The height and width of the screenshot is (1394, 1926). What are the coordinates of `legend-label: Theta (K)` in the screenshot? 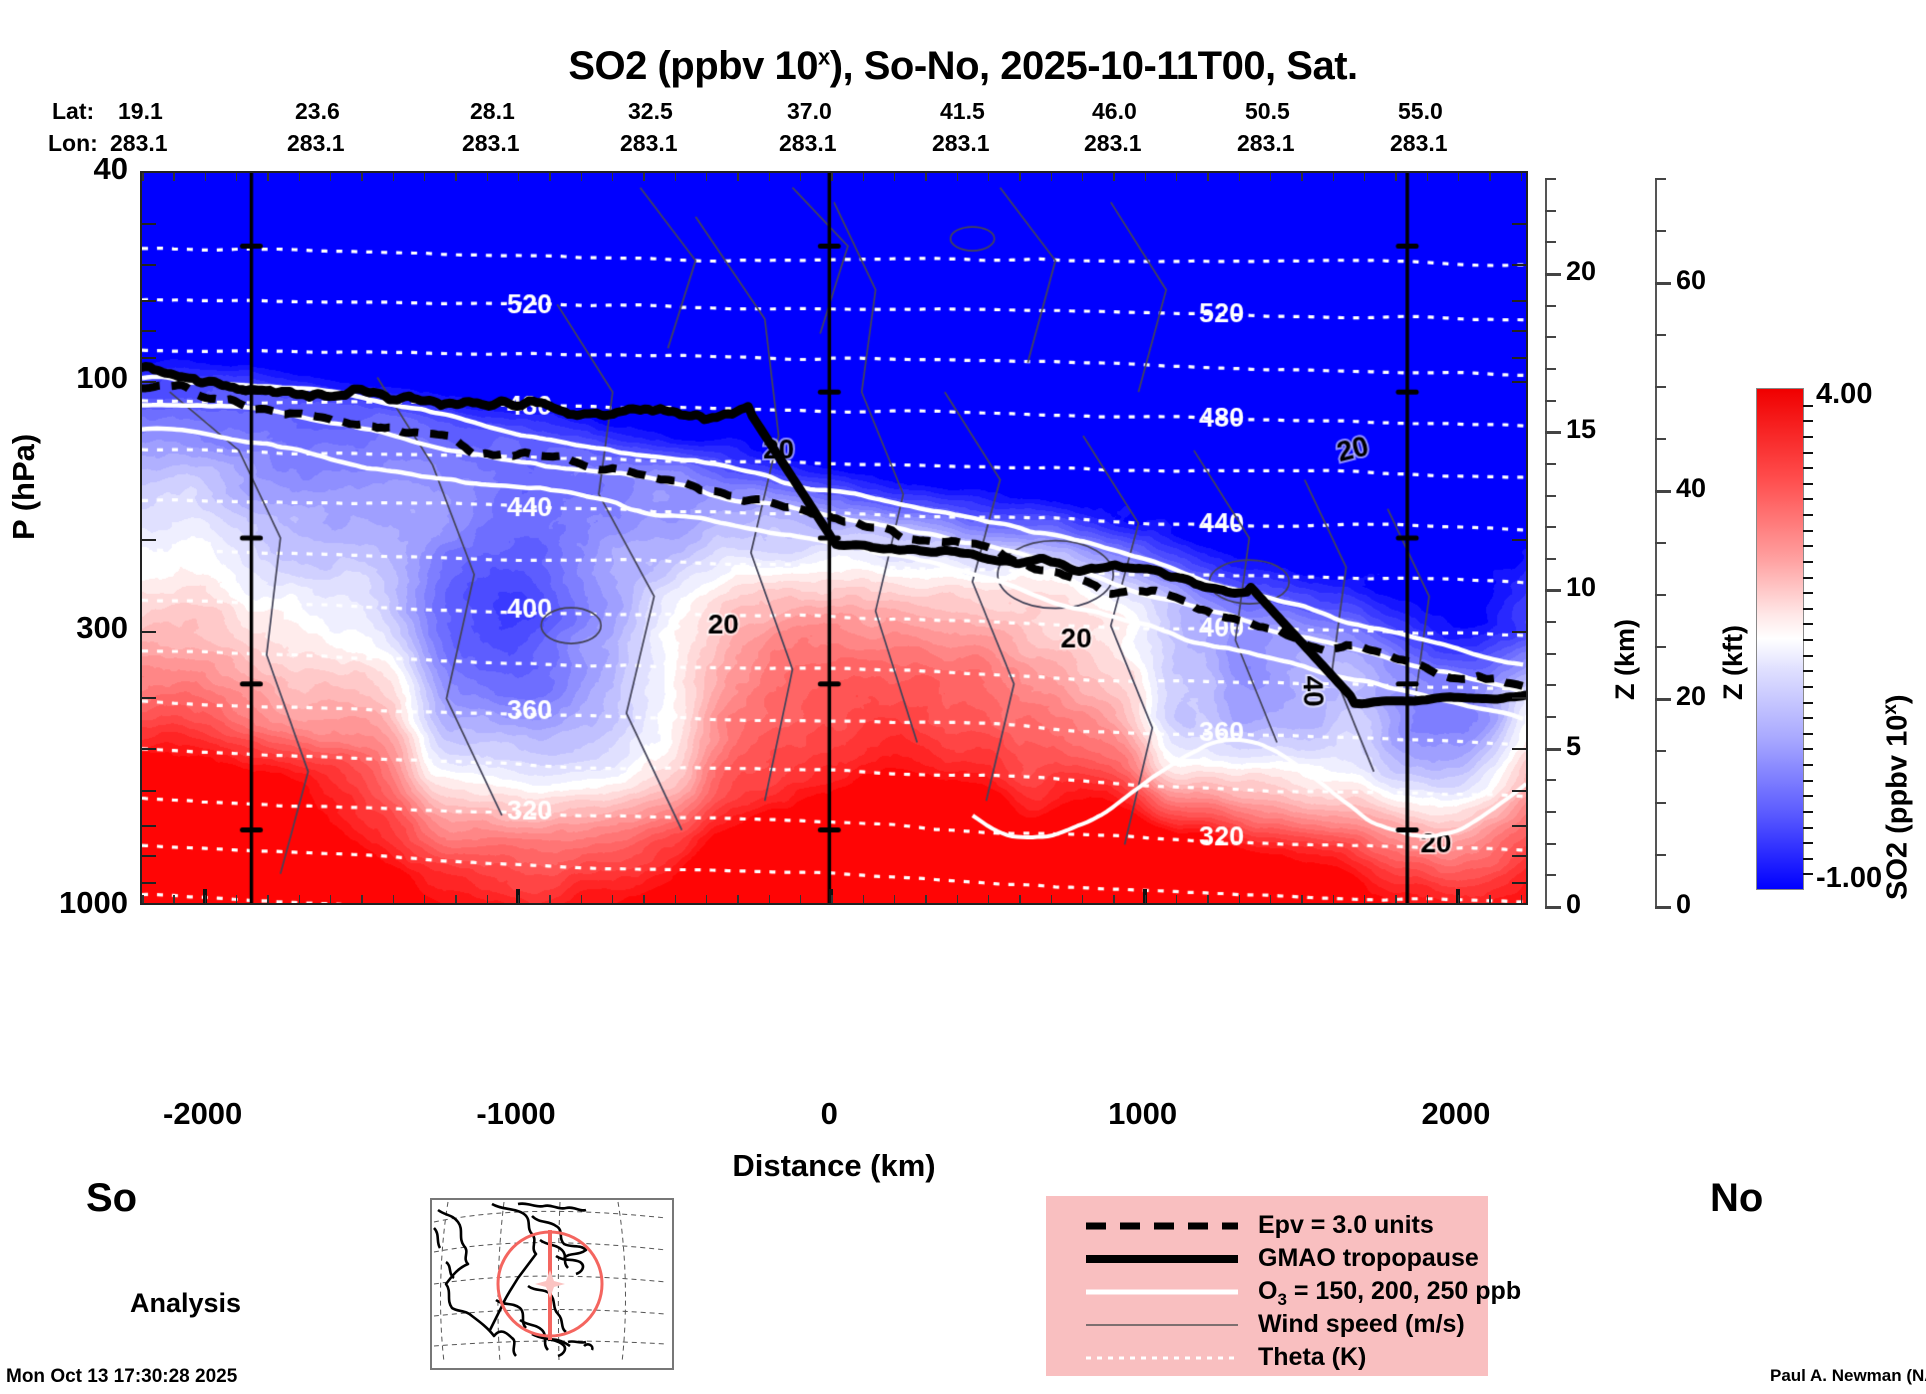 It's located at (1312, 1357).